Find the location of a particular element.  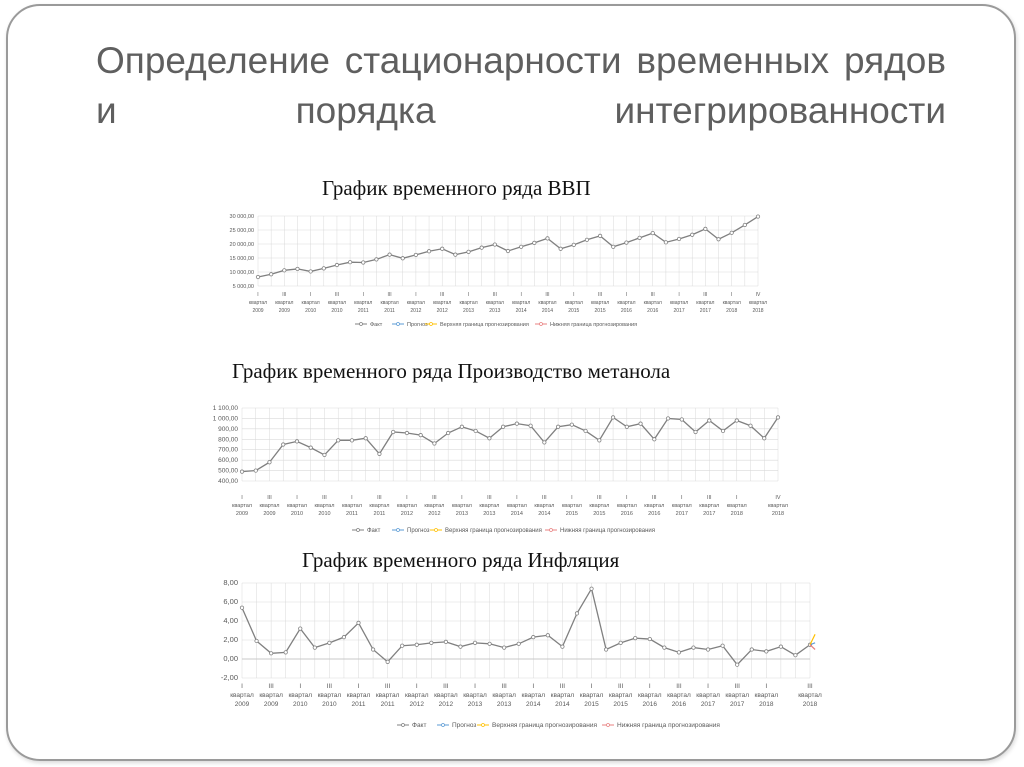

legend-label: Прогноз is located at coordinates (418, 531).